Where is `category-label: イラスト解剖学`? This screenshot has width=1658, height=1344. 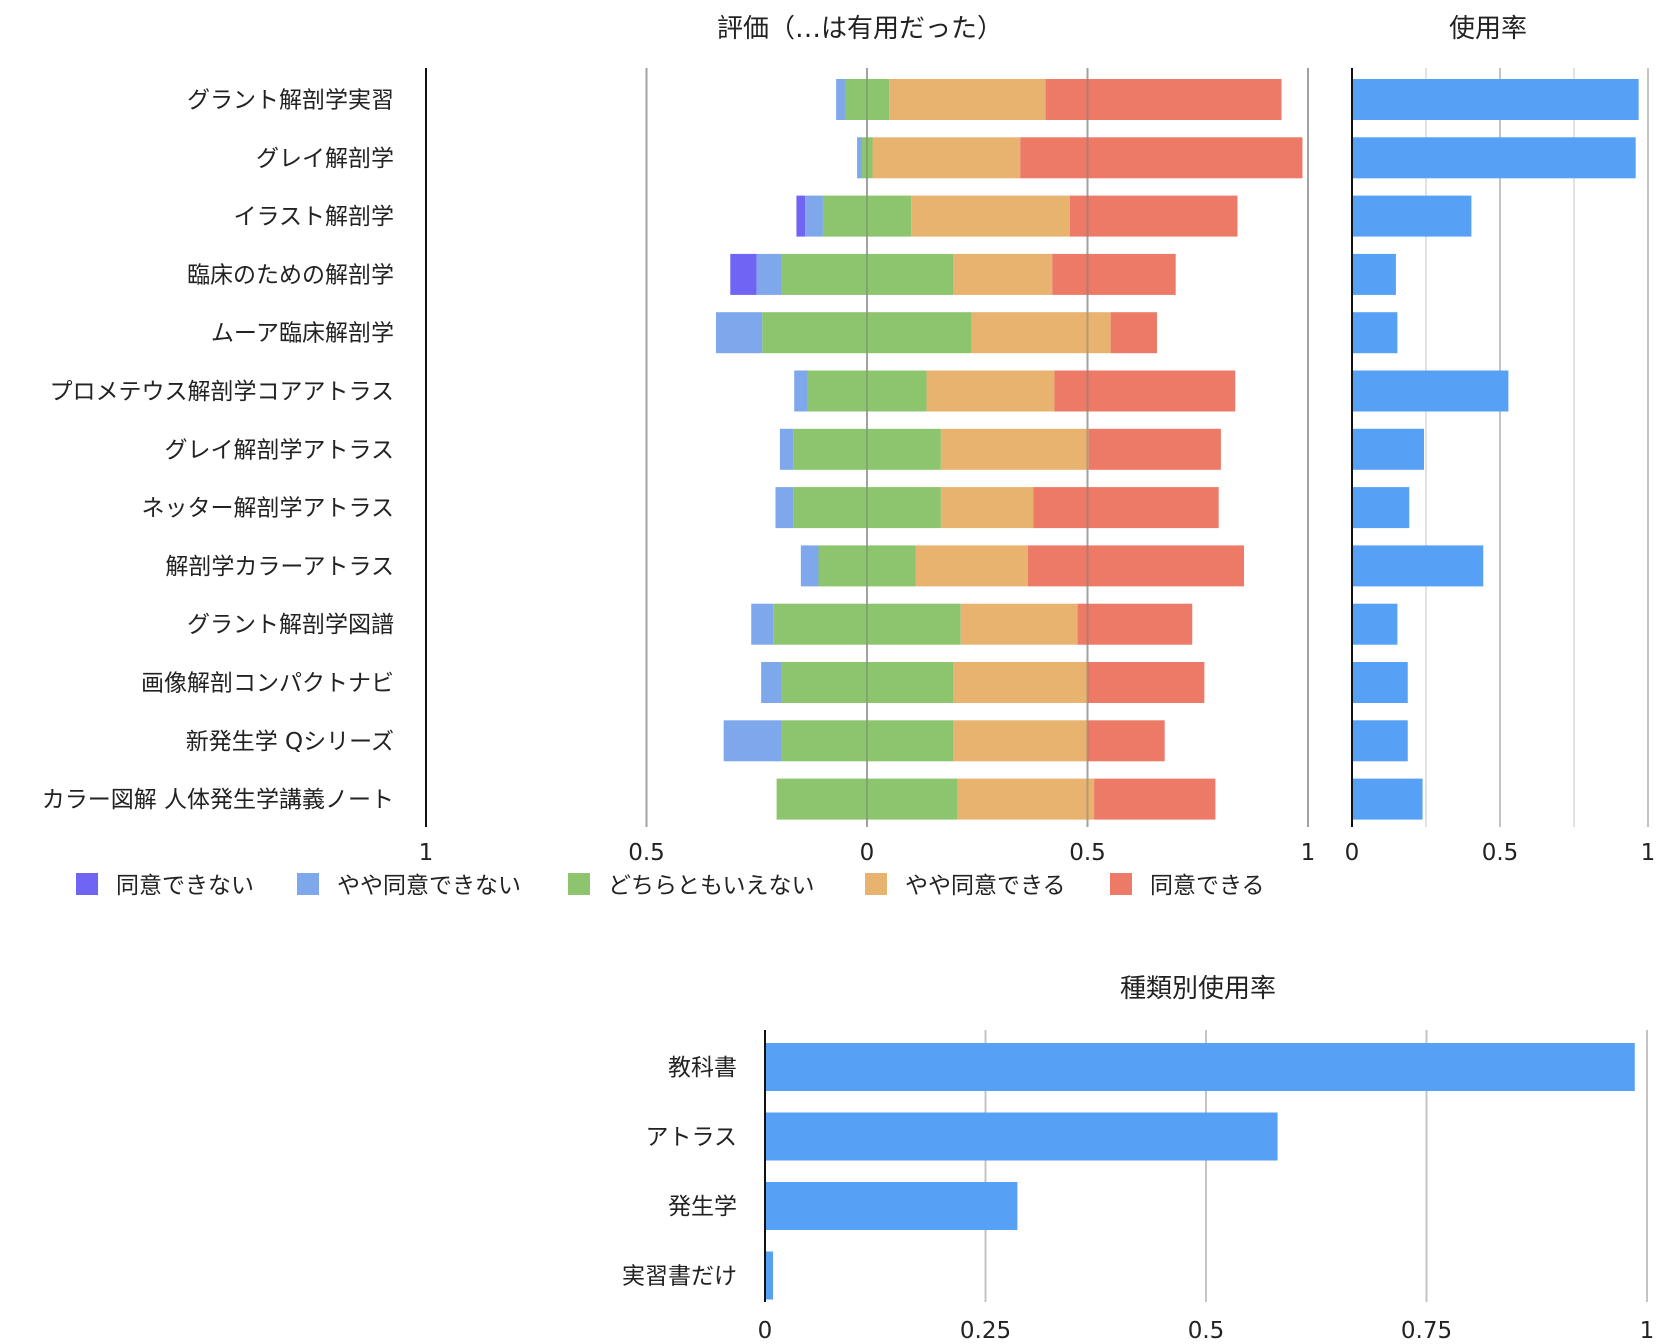
category-label: イラスト解剖学 is located at coordinates (313, 217).